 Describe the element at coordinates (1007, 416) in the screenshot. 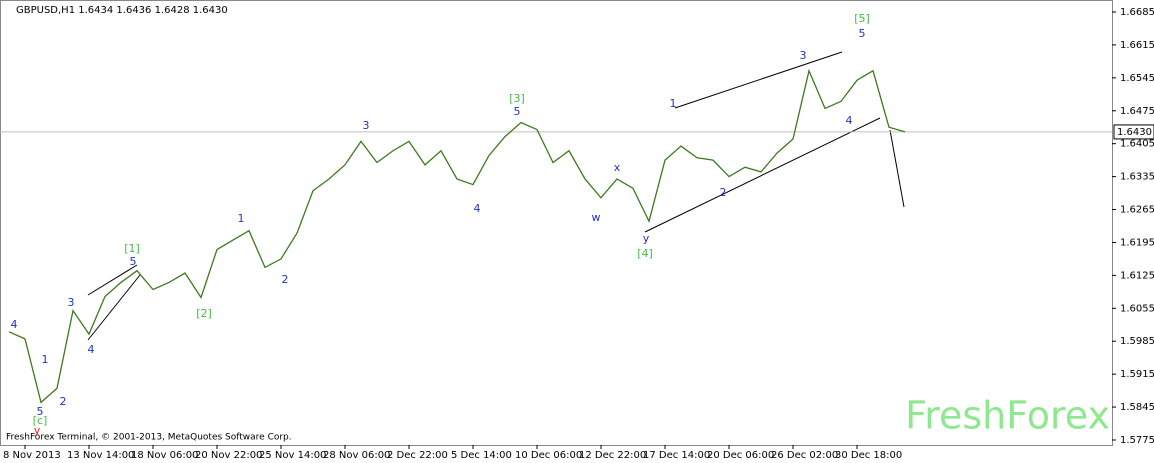

I see `watermark: FreshForex` at that location.